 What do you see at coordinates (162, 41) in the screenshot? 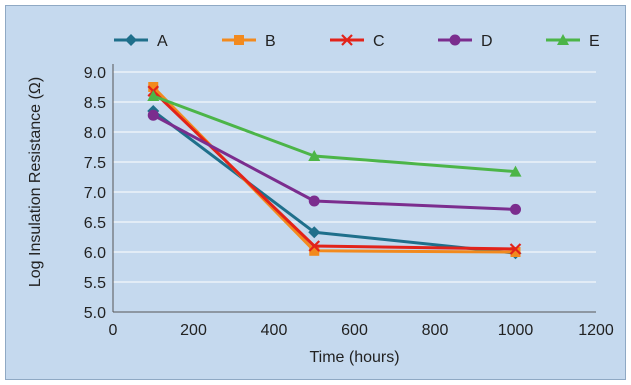
I see `legend-label: A` at bounding box center [162, 41].